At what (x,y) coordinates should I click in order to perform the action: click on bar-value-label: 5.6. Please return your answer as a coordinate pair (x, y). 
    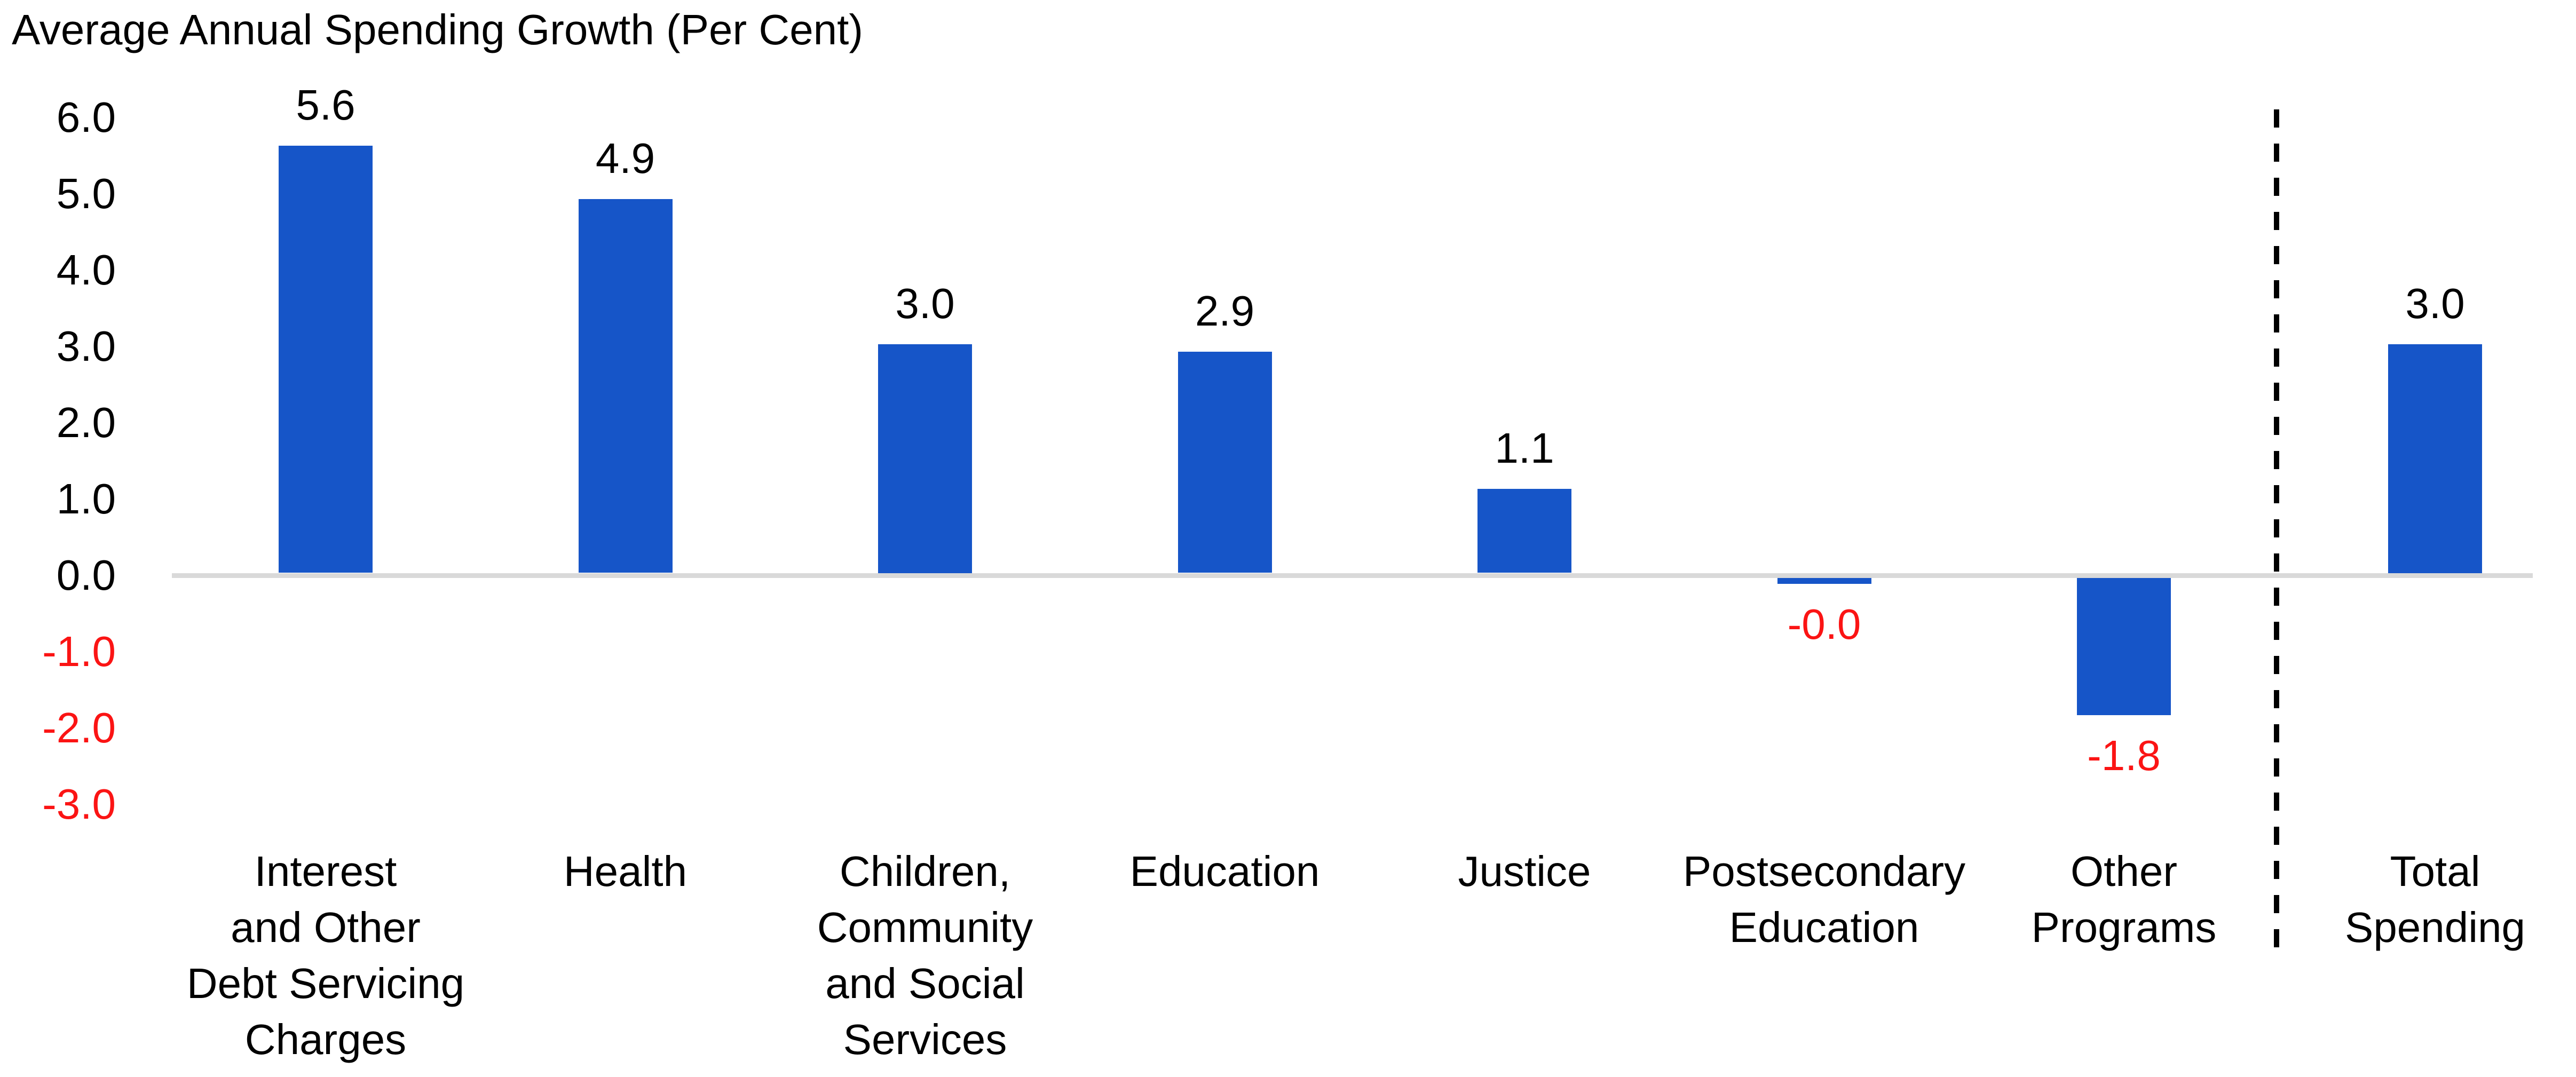
    Looking at the image, I should click on (325, 105).